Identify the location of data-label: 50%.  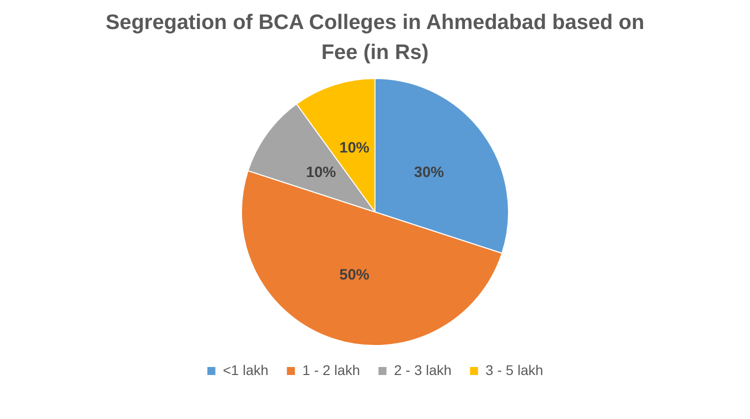
(354, 275).